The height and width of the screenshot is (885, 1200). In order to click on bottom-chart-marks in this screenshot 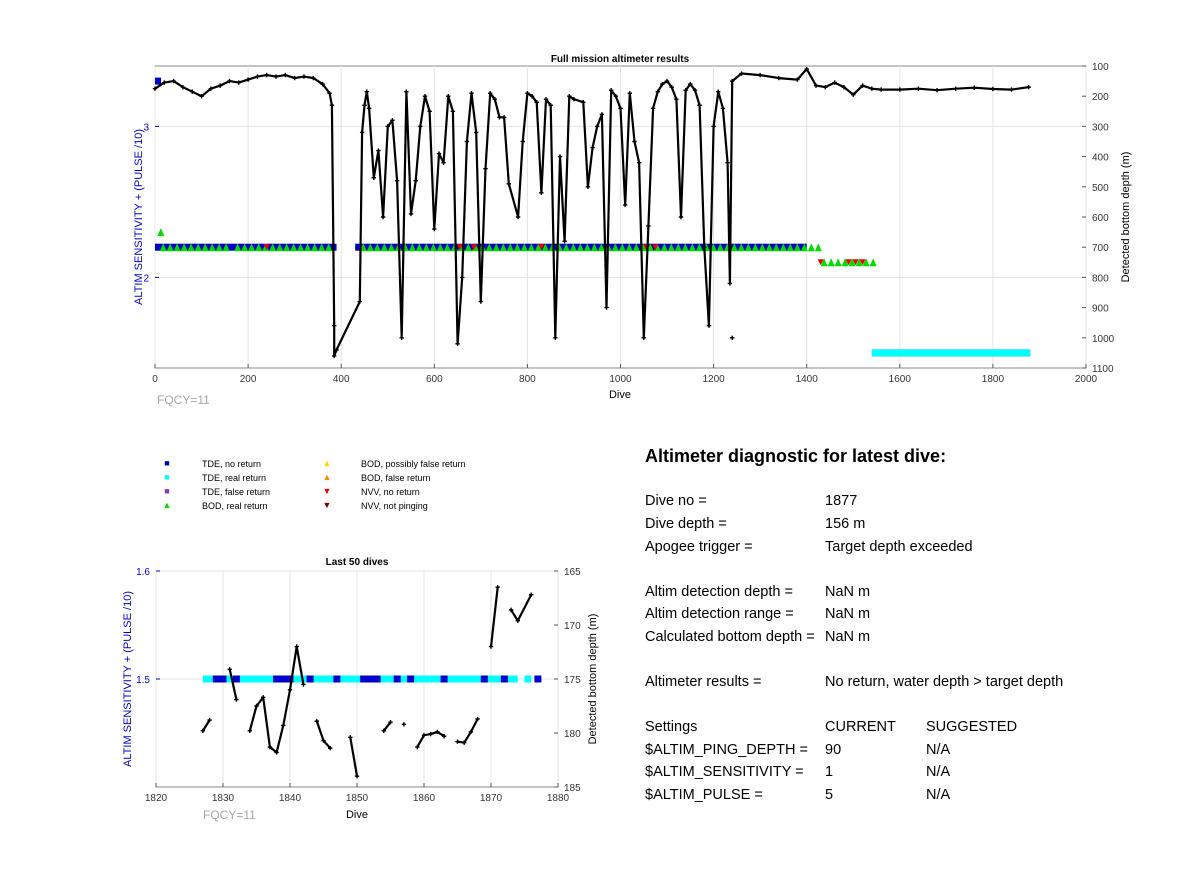, I will do `click(371, 682)`.